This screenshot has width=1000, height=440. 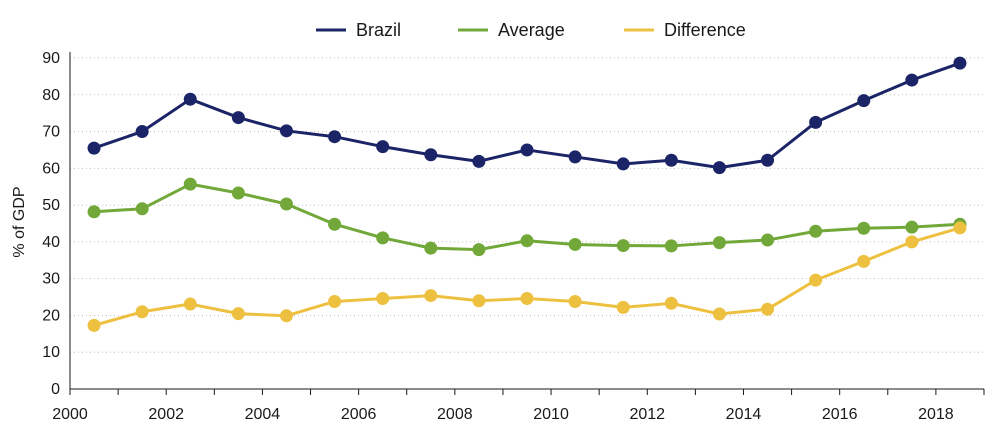 What do you see at coordinates (51, 242) in the screenshot?
I see `y-tick-label: 40` at bounding box center [51, 242].